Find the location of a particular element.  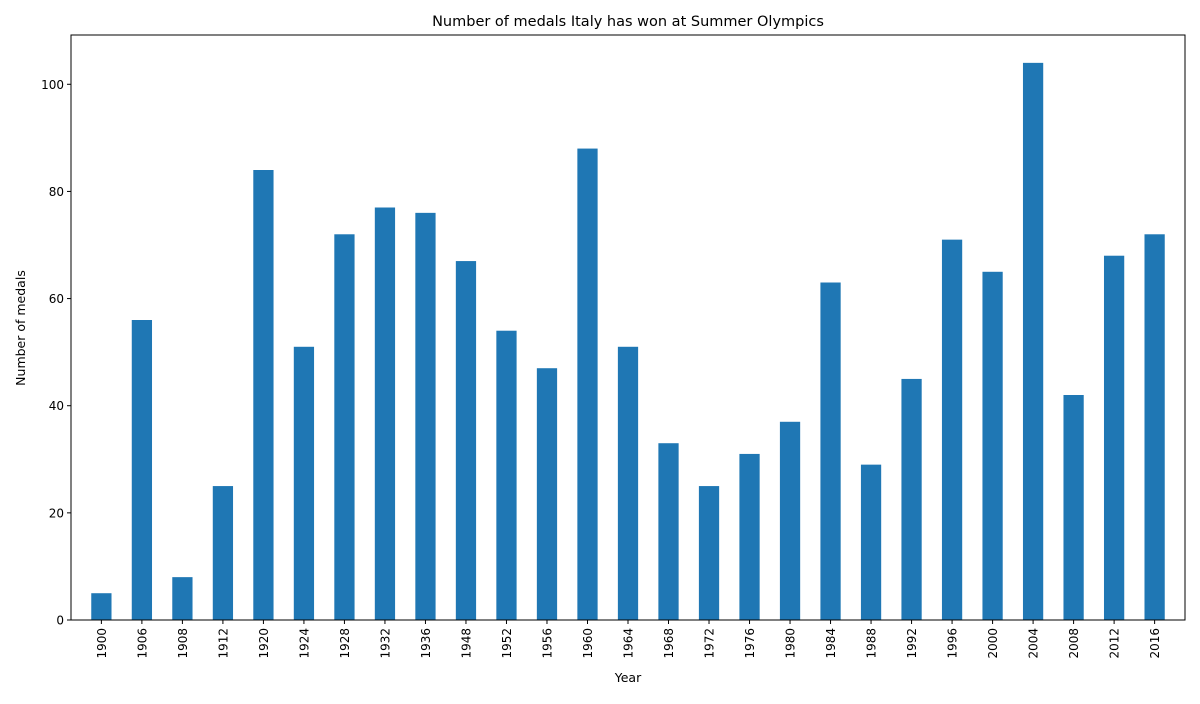

x-tick-label: 1972 is located at coordinates (710, 643).